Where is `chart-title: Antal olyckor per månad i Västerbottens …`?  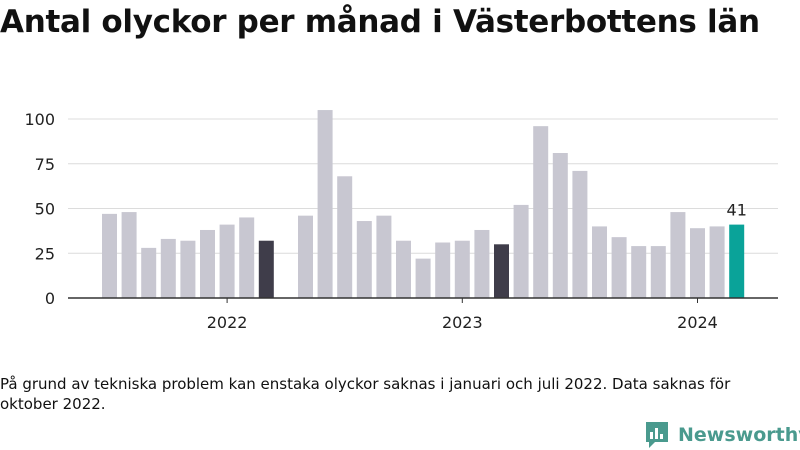
chart-title: Antal olyckor per månad i Västerbottens … is located at coordinates (380, 22).